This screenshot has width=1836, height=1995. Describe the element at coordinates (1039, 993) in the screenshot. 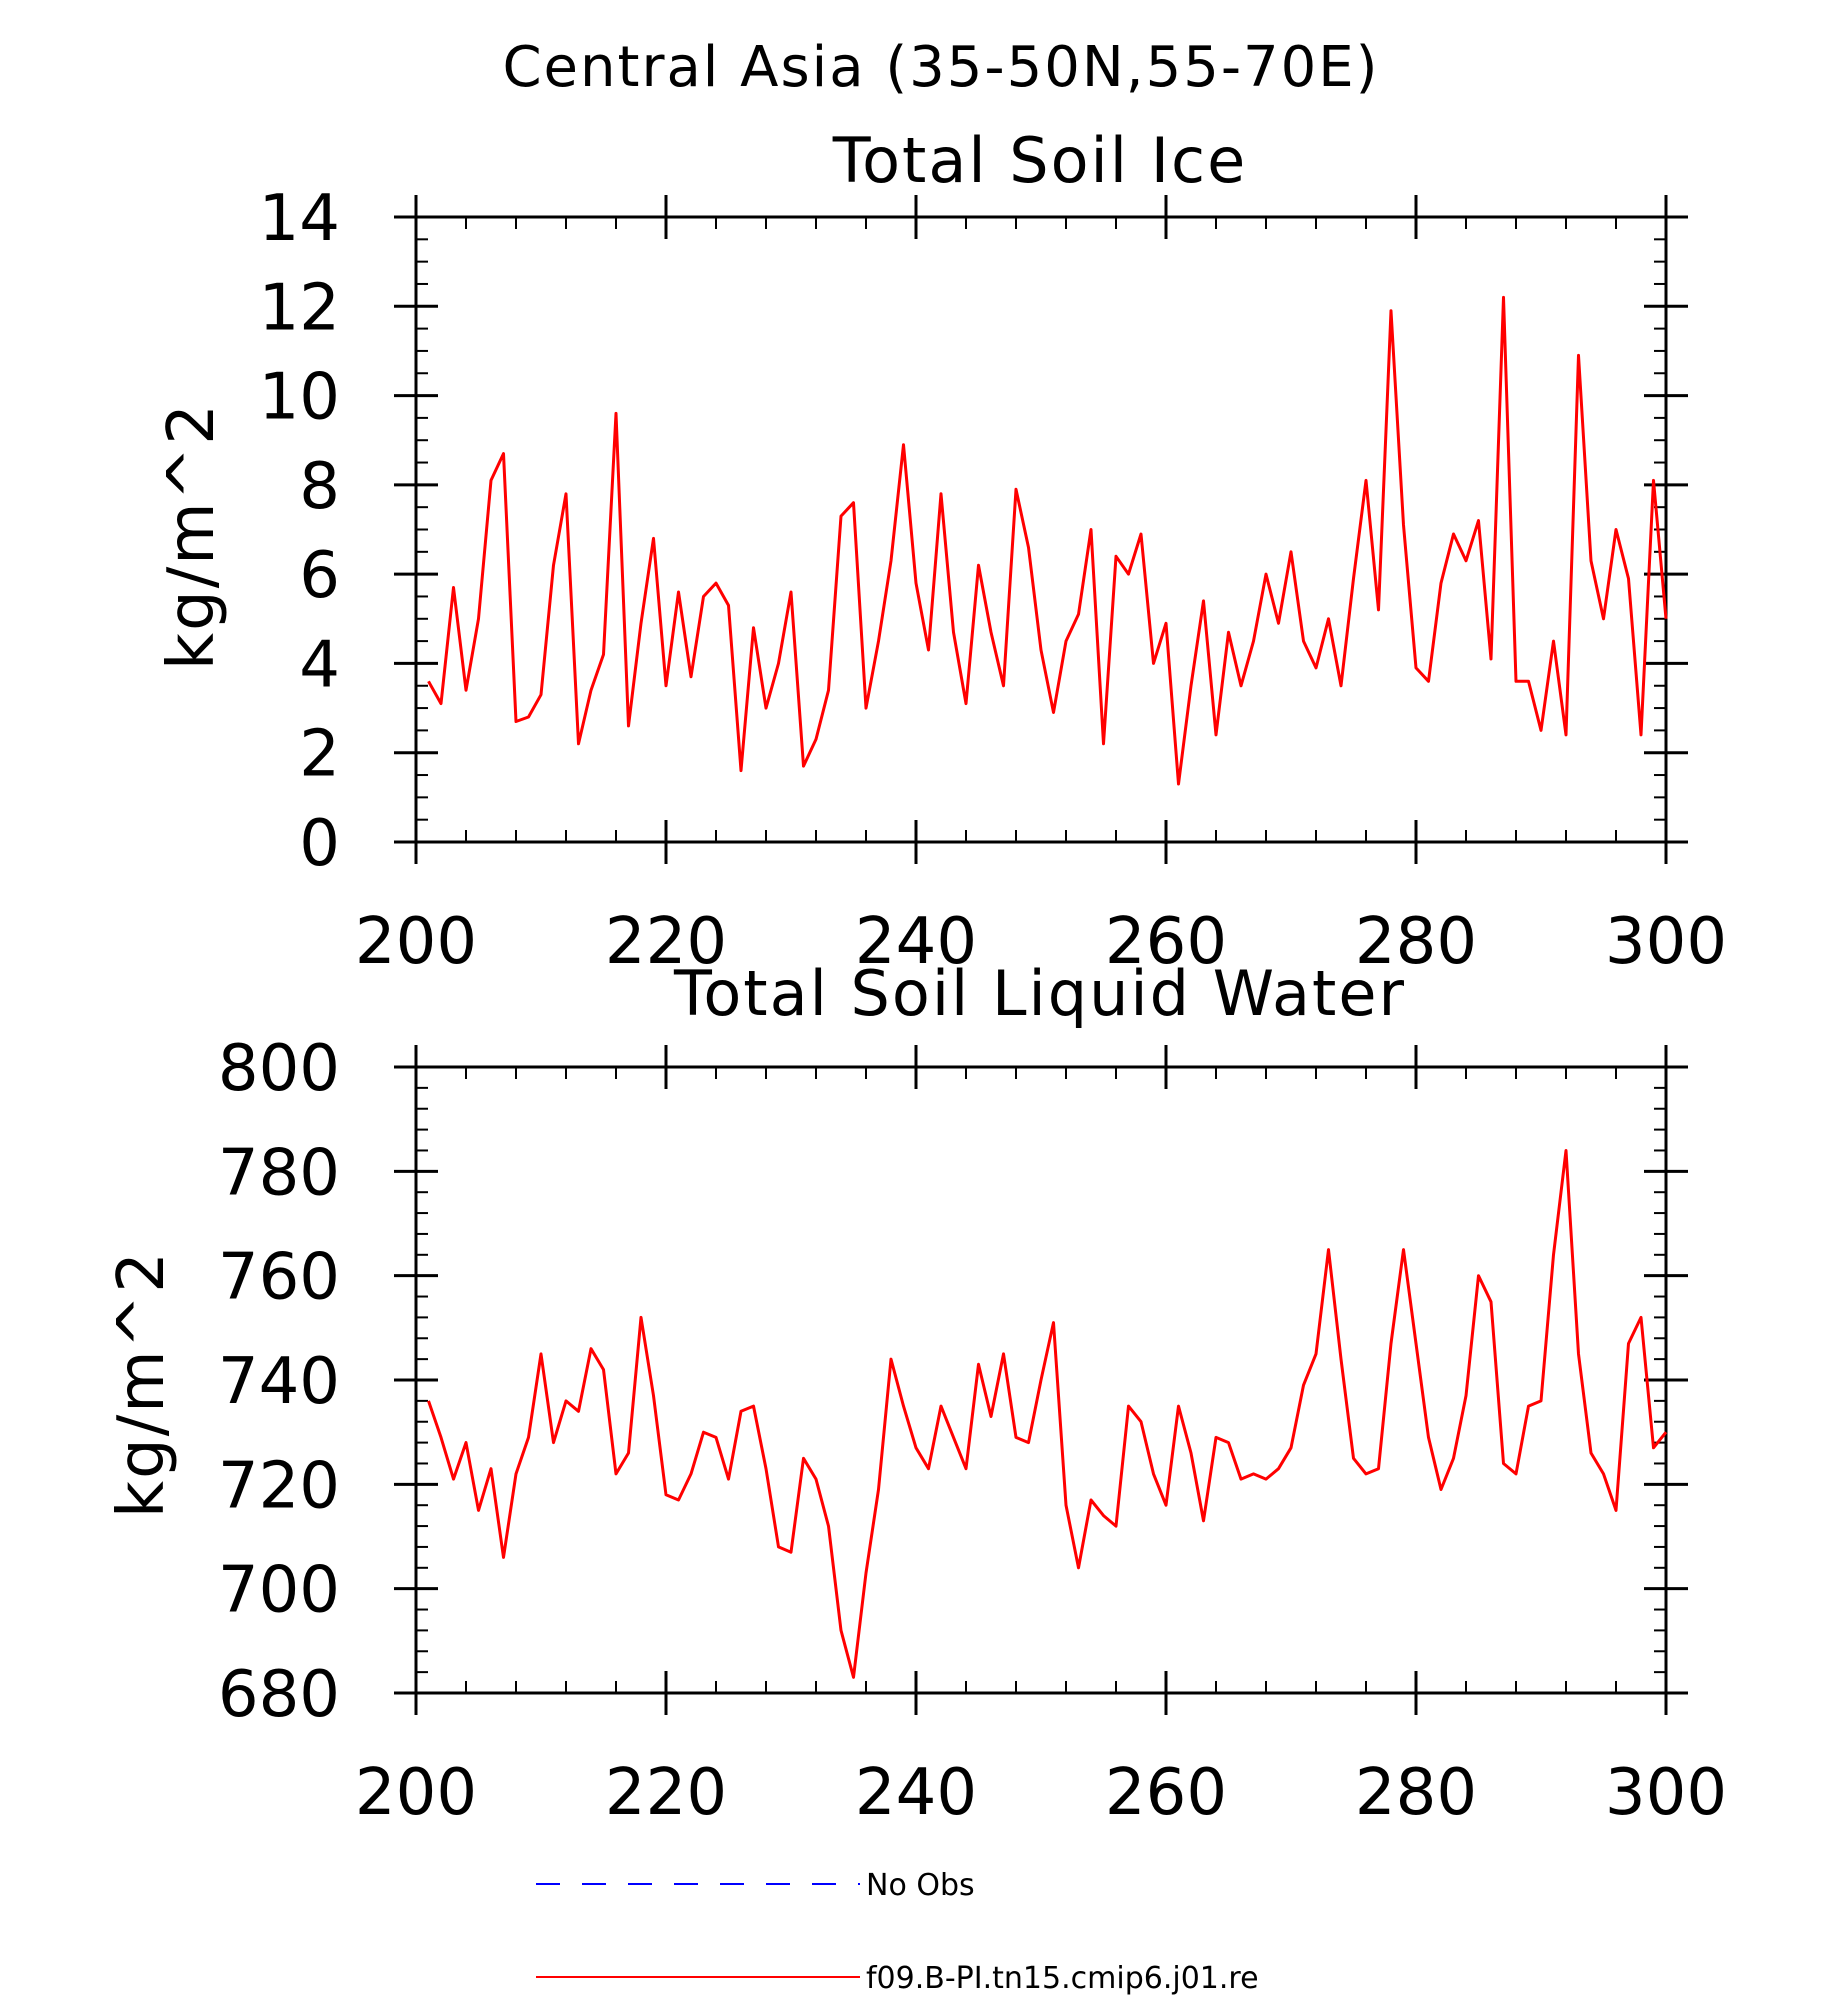

I see `soil-water-panel-title: Total Soil Liquid Water` at that location.